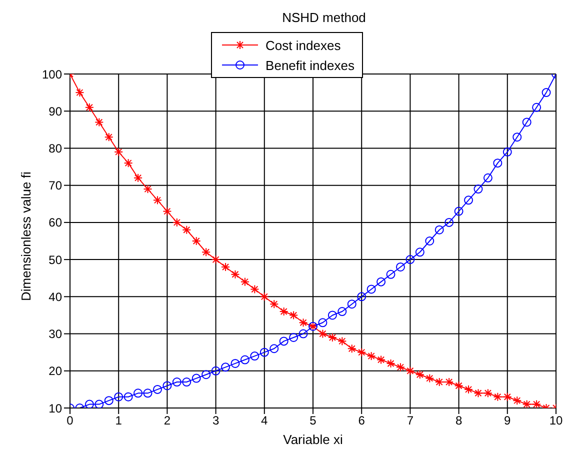 Image resolution: width=578 pixels, height=462 pixels. Describe the element at coordinates (52, 74) in the screenshot. I see `y-tick-label: 100` at that location.